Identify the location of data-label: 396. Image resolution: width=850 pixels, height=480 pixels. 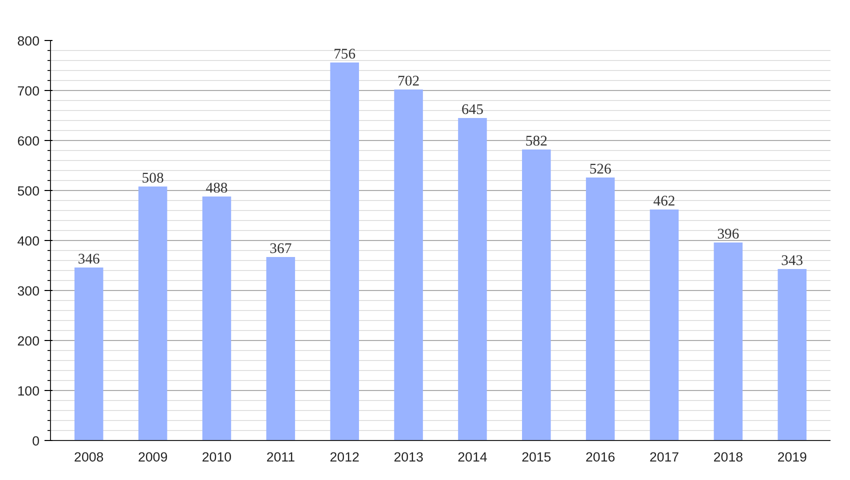
(728, 234).